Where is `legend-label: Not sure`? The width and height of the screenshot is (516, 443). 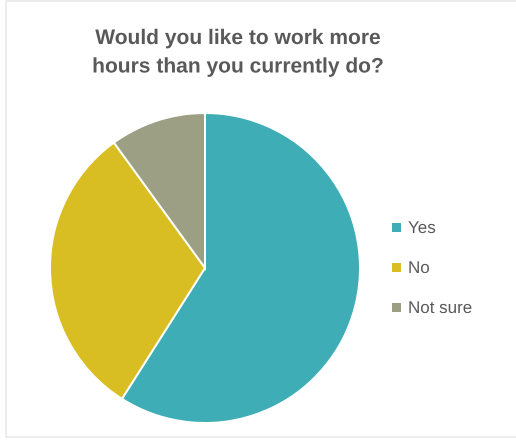
legend-label: Not sure is located at coordinates (440, 307).